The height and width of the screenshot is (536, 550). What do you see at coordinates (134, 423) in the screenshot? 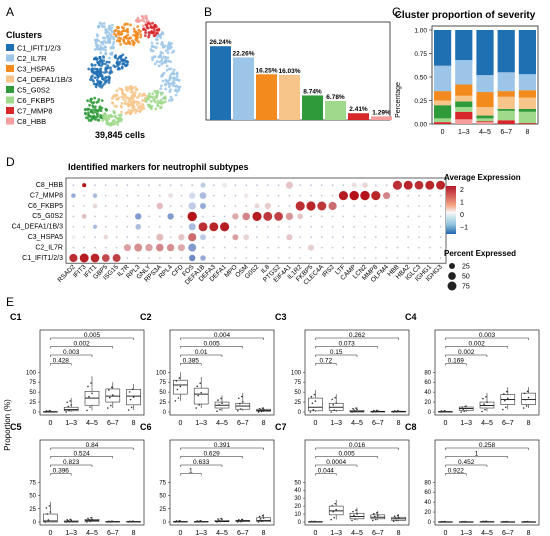
I see `x-tick-label: 8` at bounding box center [134, 423].